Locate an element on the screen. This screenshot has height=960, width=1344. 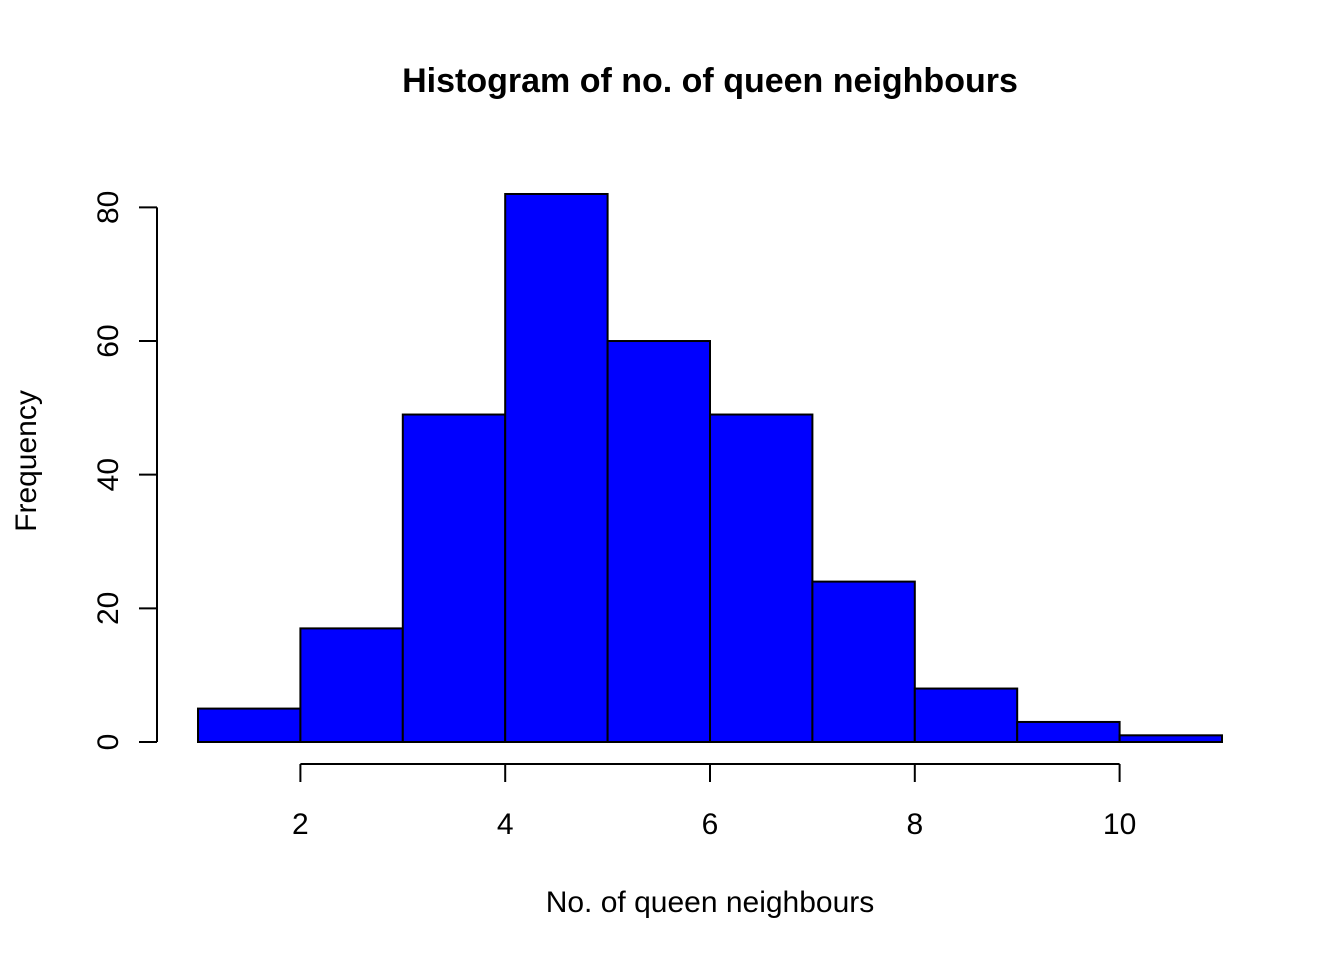
y-axis: 0 20 40 60 80 is located at coordinates (125, 471).